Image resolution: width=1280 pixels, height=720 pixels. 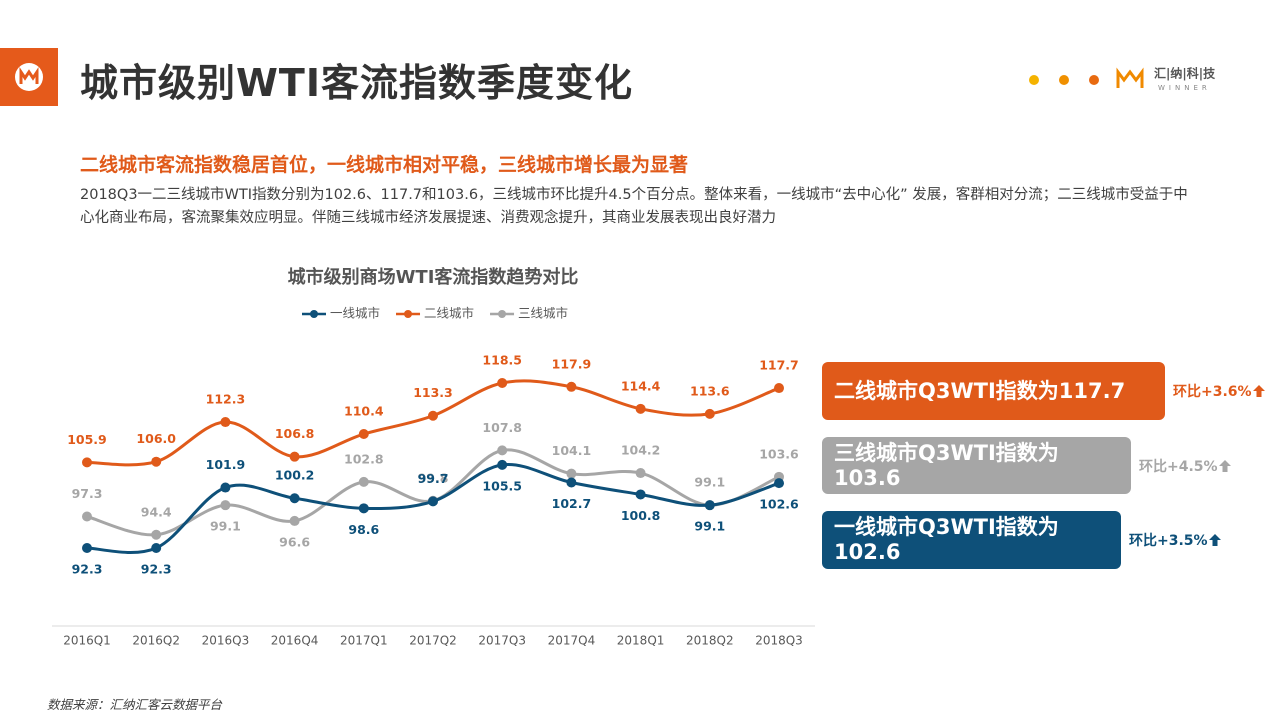 I want to click on change-text: 环比+4.5%, so click(x=1178, y=466).